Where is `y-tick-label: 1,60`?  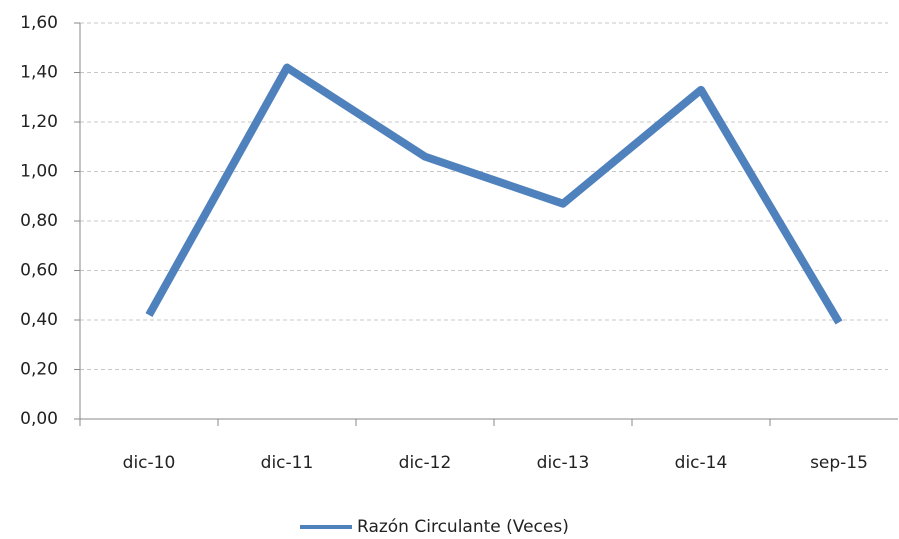
y-tick-label: 1,60 is located at coordinates (39, 23).